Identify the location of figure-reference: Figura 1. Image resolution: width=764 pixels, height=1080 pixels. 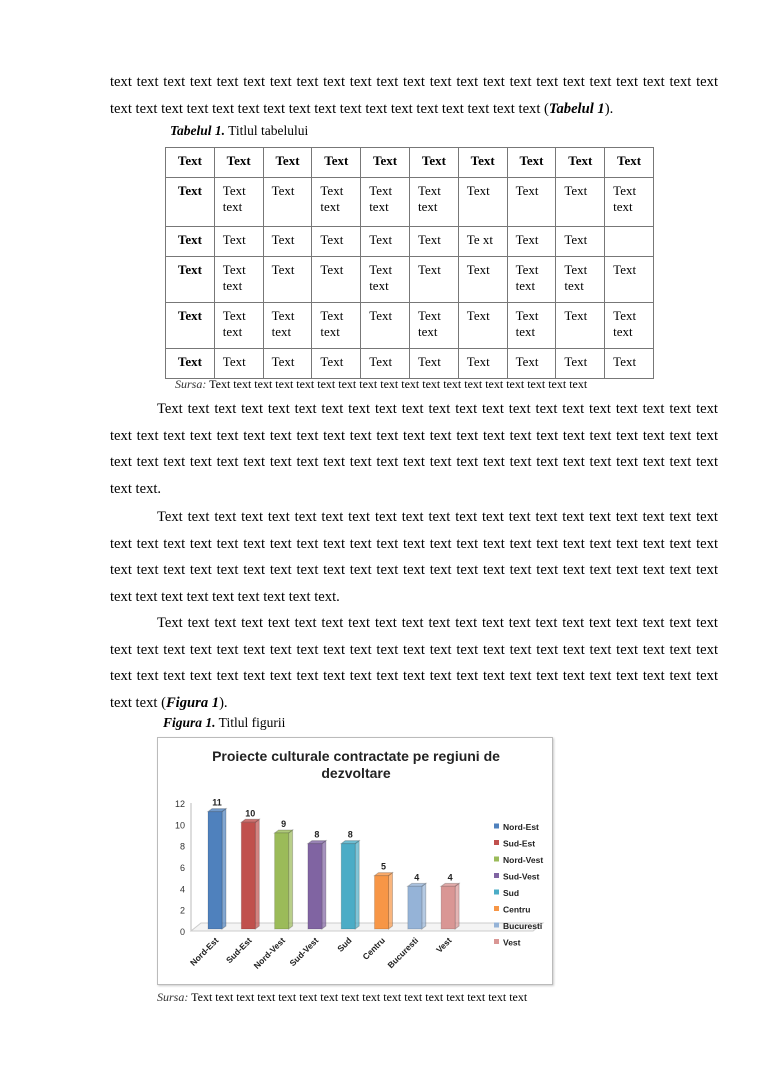
(192, 703).